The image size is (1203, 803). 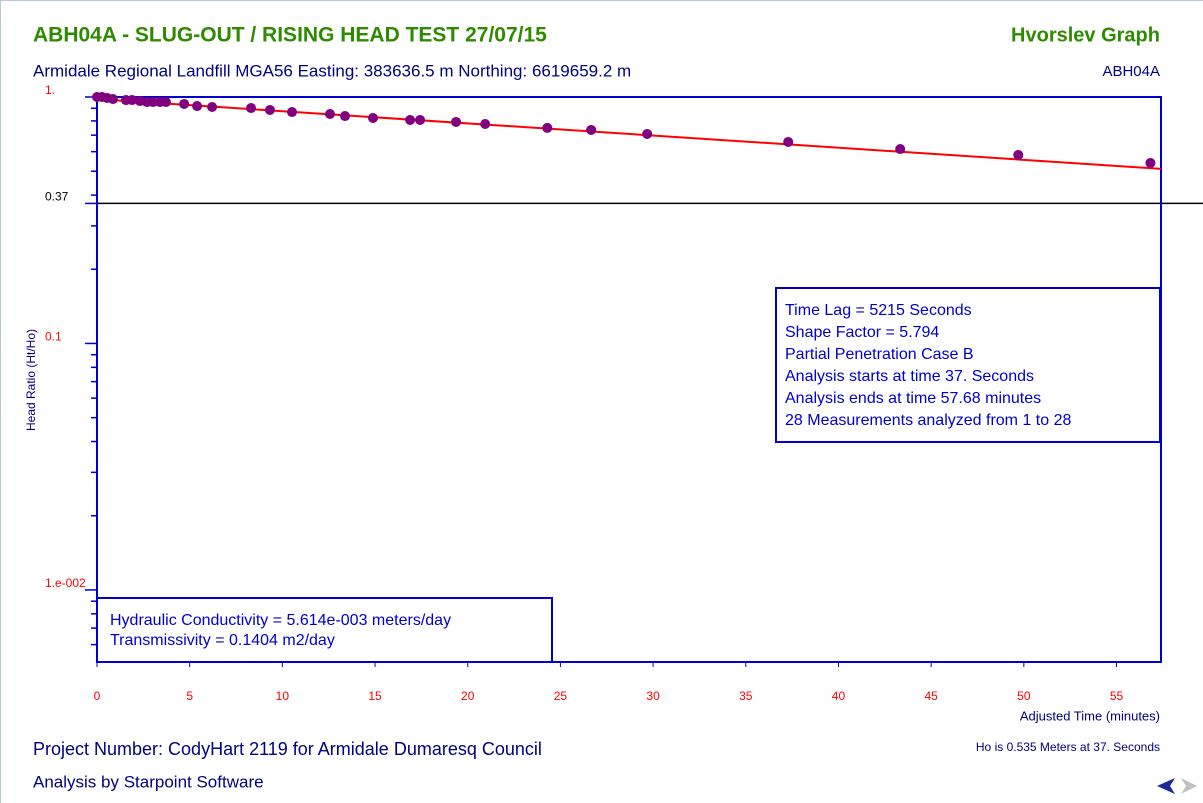 I want to click on nav-forward-arrow, so click(x=1189, y=786).